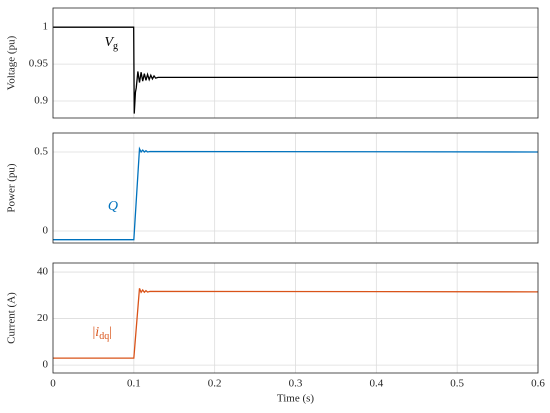 The image size is (550, 413). Describe the element at coordinates (43, 318) in the screenshot. I see `y-tick-label: 20` at that location.